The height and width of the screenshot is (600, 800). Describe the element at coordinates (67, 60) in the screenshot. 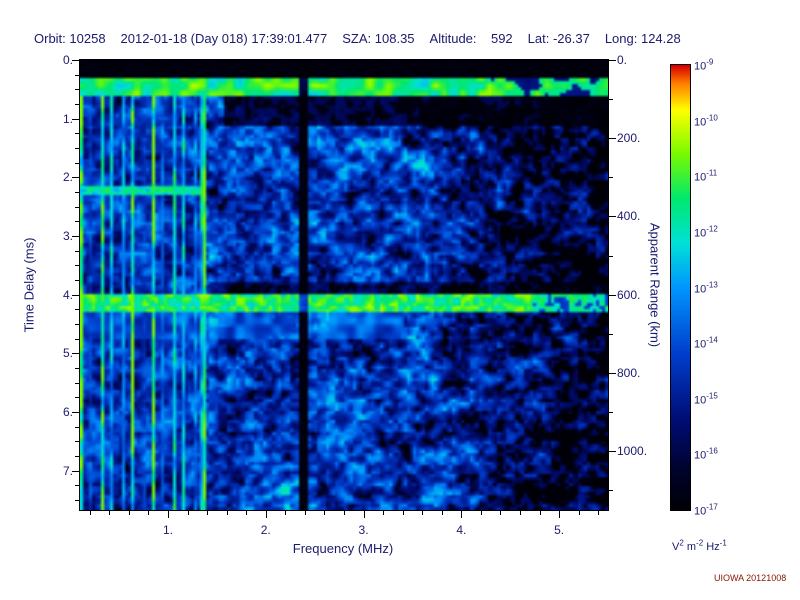

I see `y-axis-left-tick-label: 0.` at that location.